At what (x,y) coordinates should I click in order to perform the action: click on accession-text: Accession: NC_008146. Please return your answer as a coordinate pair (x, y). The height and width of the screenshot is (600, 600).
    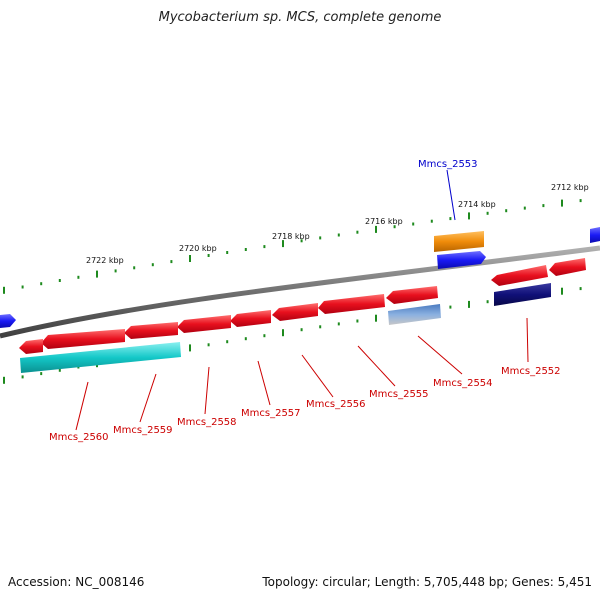
    Looking at the image, I should click on (76, 582).